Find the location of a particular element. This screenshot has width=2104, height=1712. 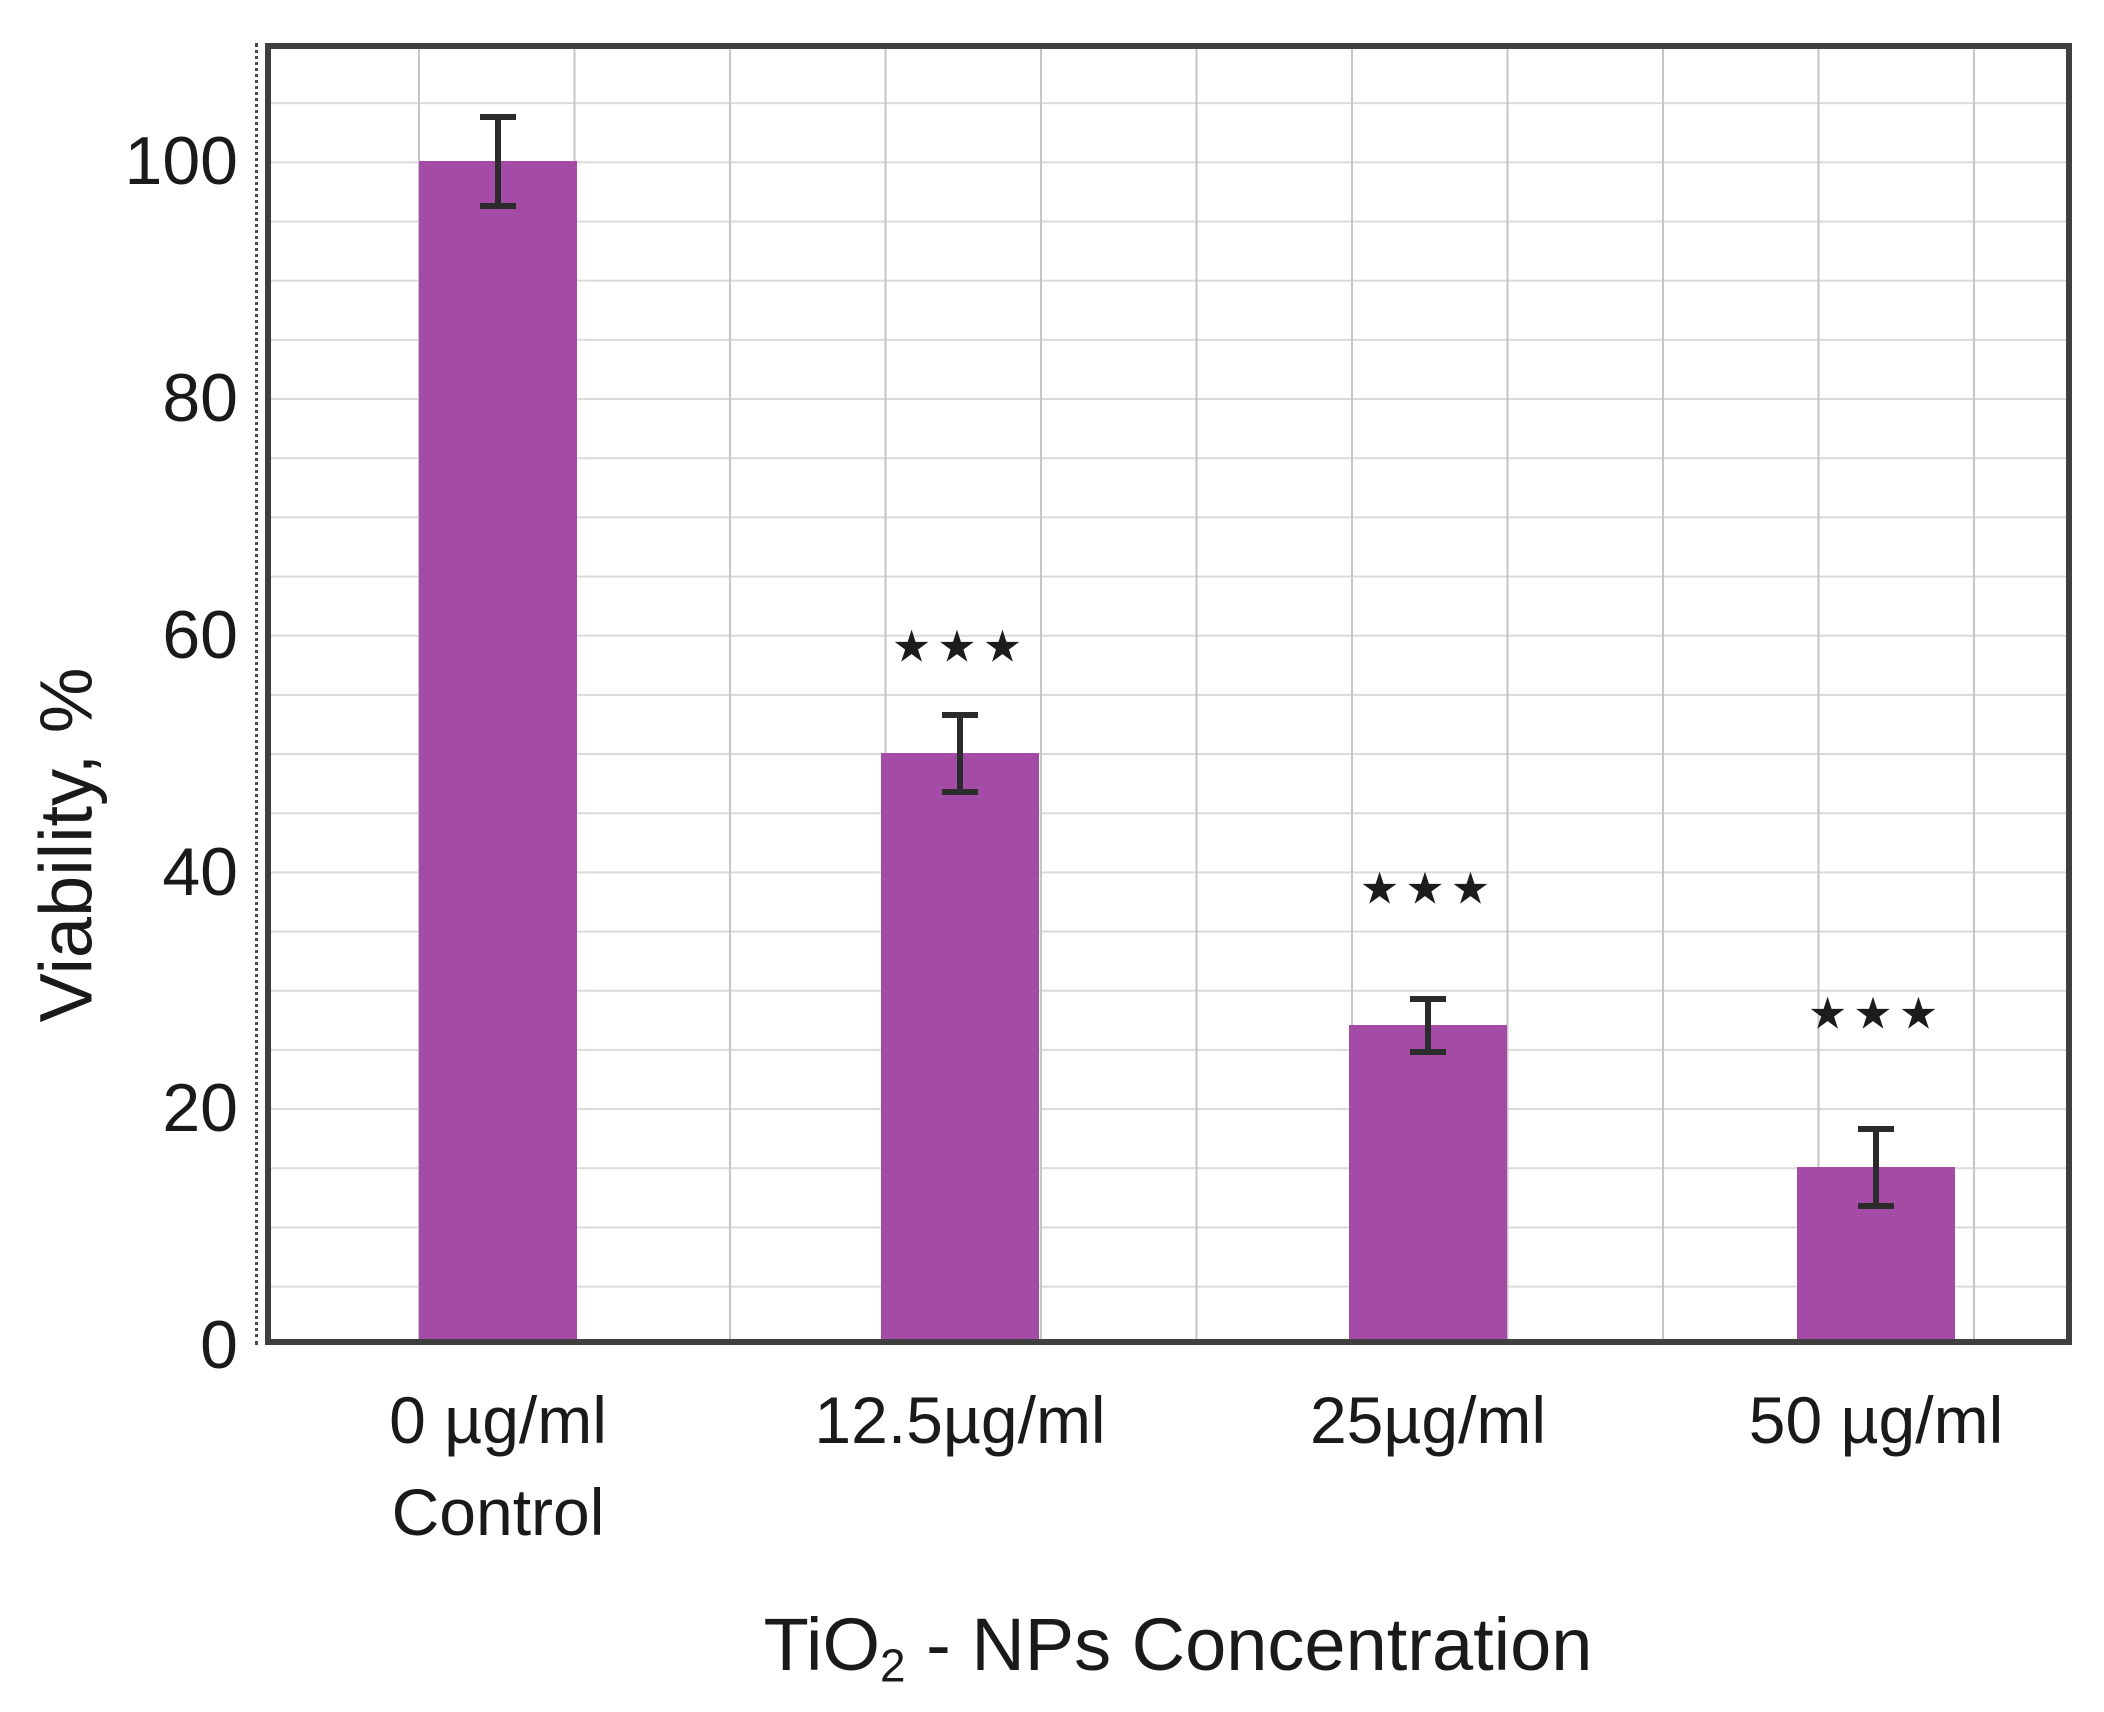

x-tick-label-1: 12.5µg/ml is located at coordinates (959, 1420).